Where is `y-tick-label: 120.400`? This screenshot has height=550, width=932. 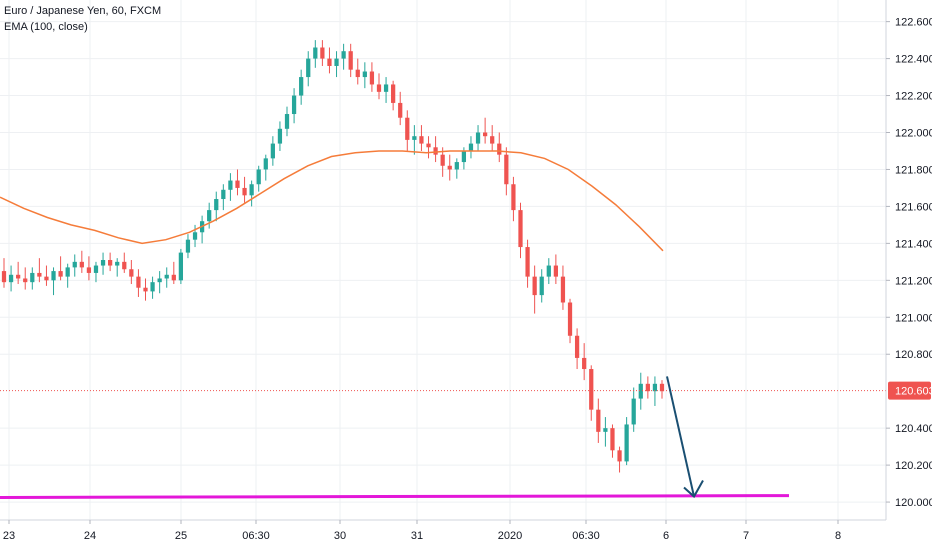 y-tick-label: 120.400 is located at coordinates (913, 429).